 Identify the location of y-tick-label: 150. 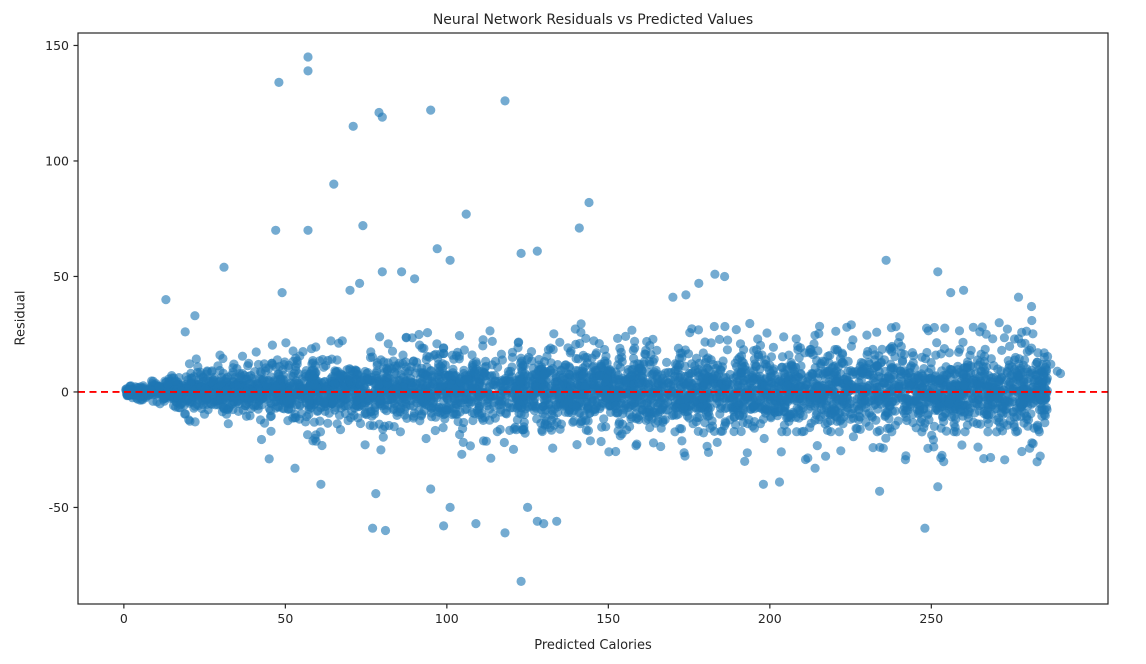
(57, 45).